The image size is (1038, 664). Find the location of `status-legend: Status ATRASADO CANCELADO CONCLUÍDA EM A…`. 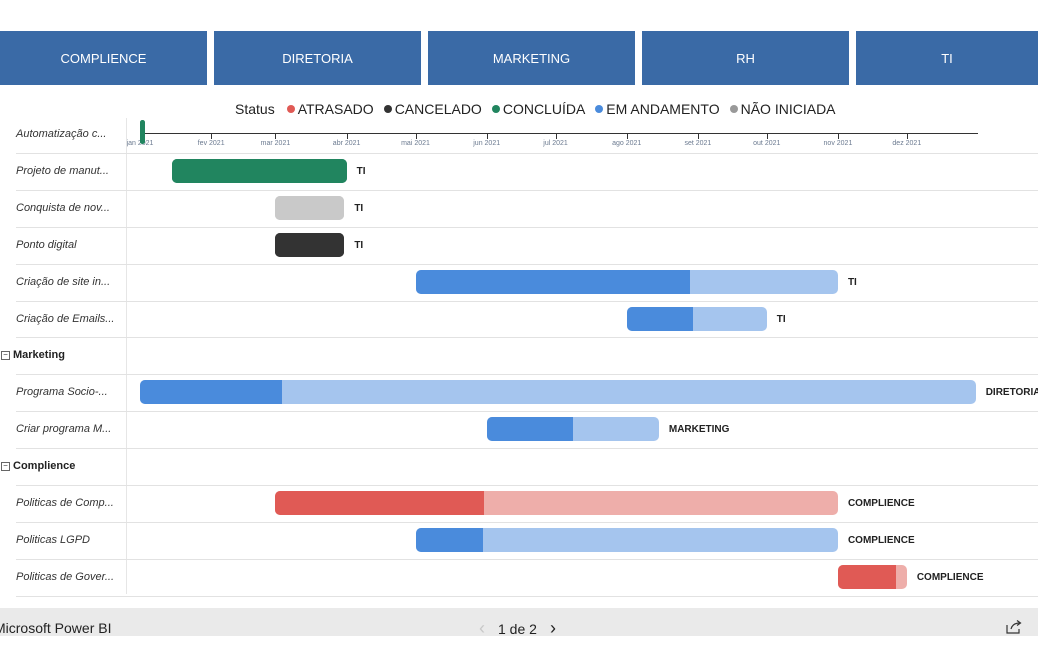

status-legend: Status ATRASADO CANCELADO CONCLUÍDA EM A… is located at coordinates (540, 109).